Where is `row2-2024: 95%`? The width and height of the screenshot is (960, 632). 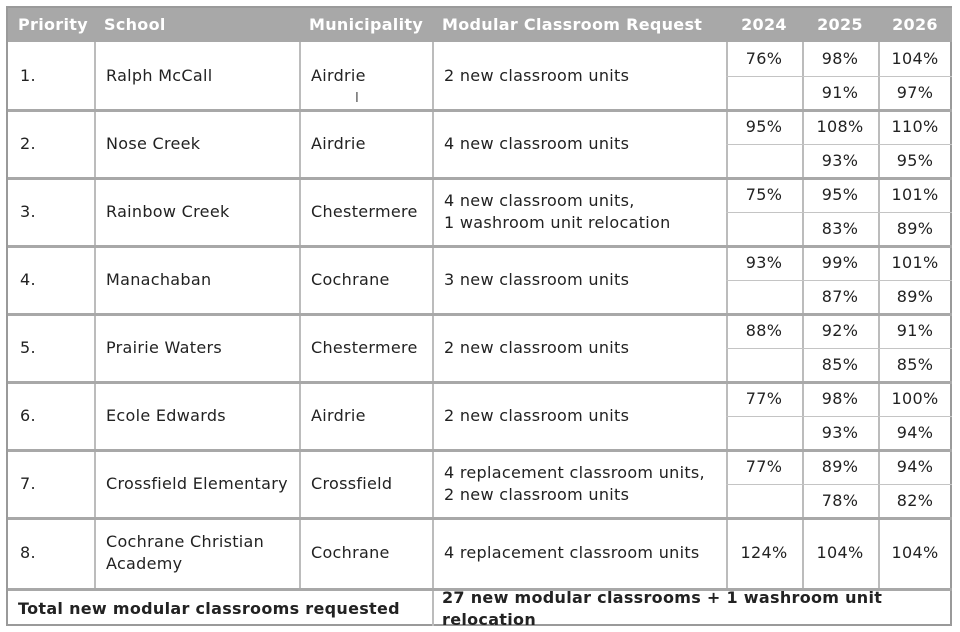
row2-2024: 95% is located at coordinates (764, 126).